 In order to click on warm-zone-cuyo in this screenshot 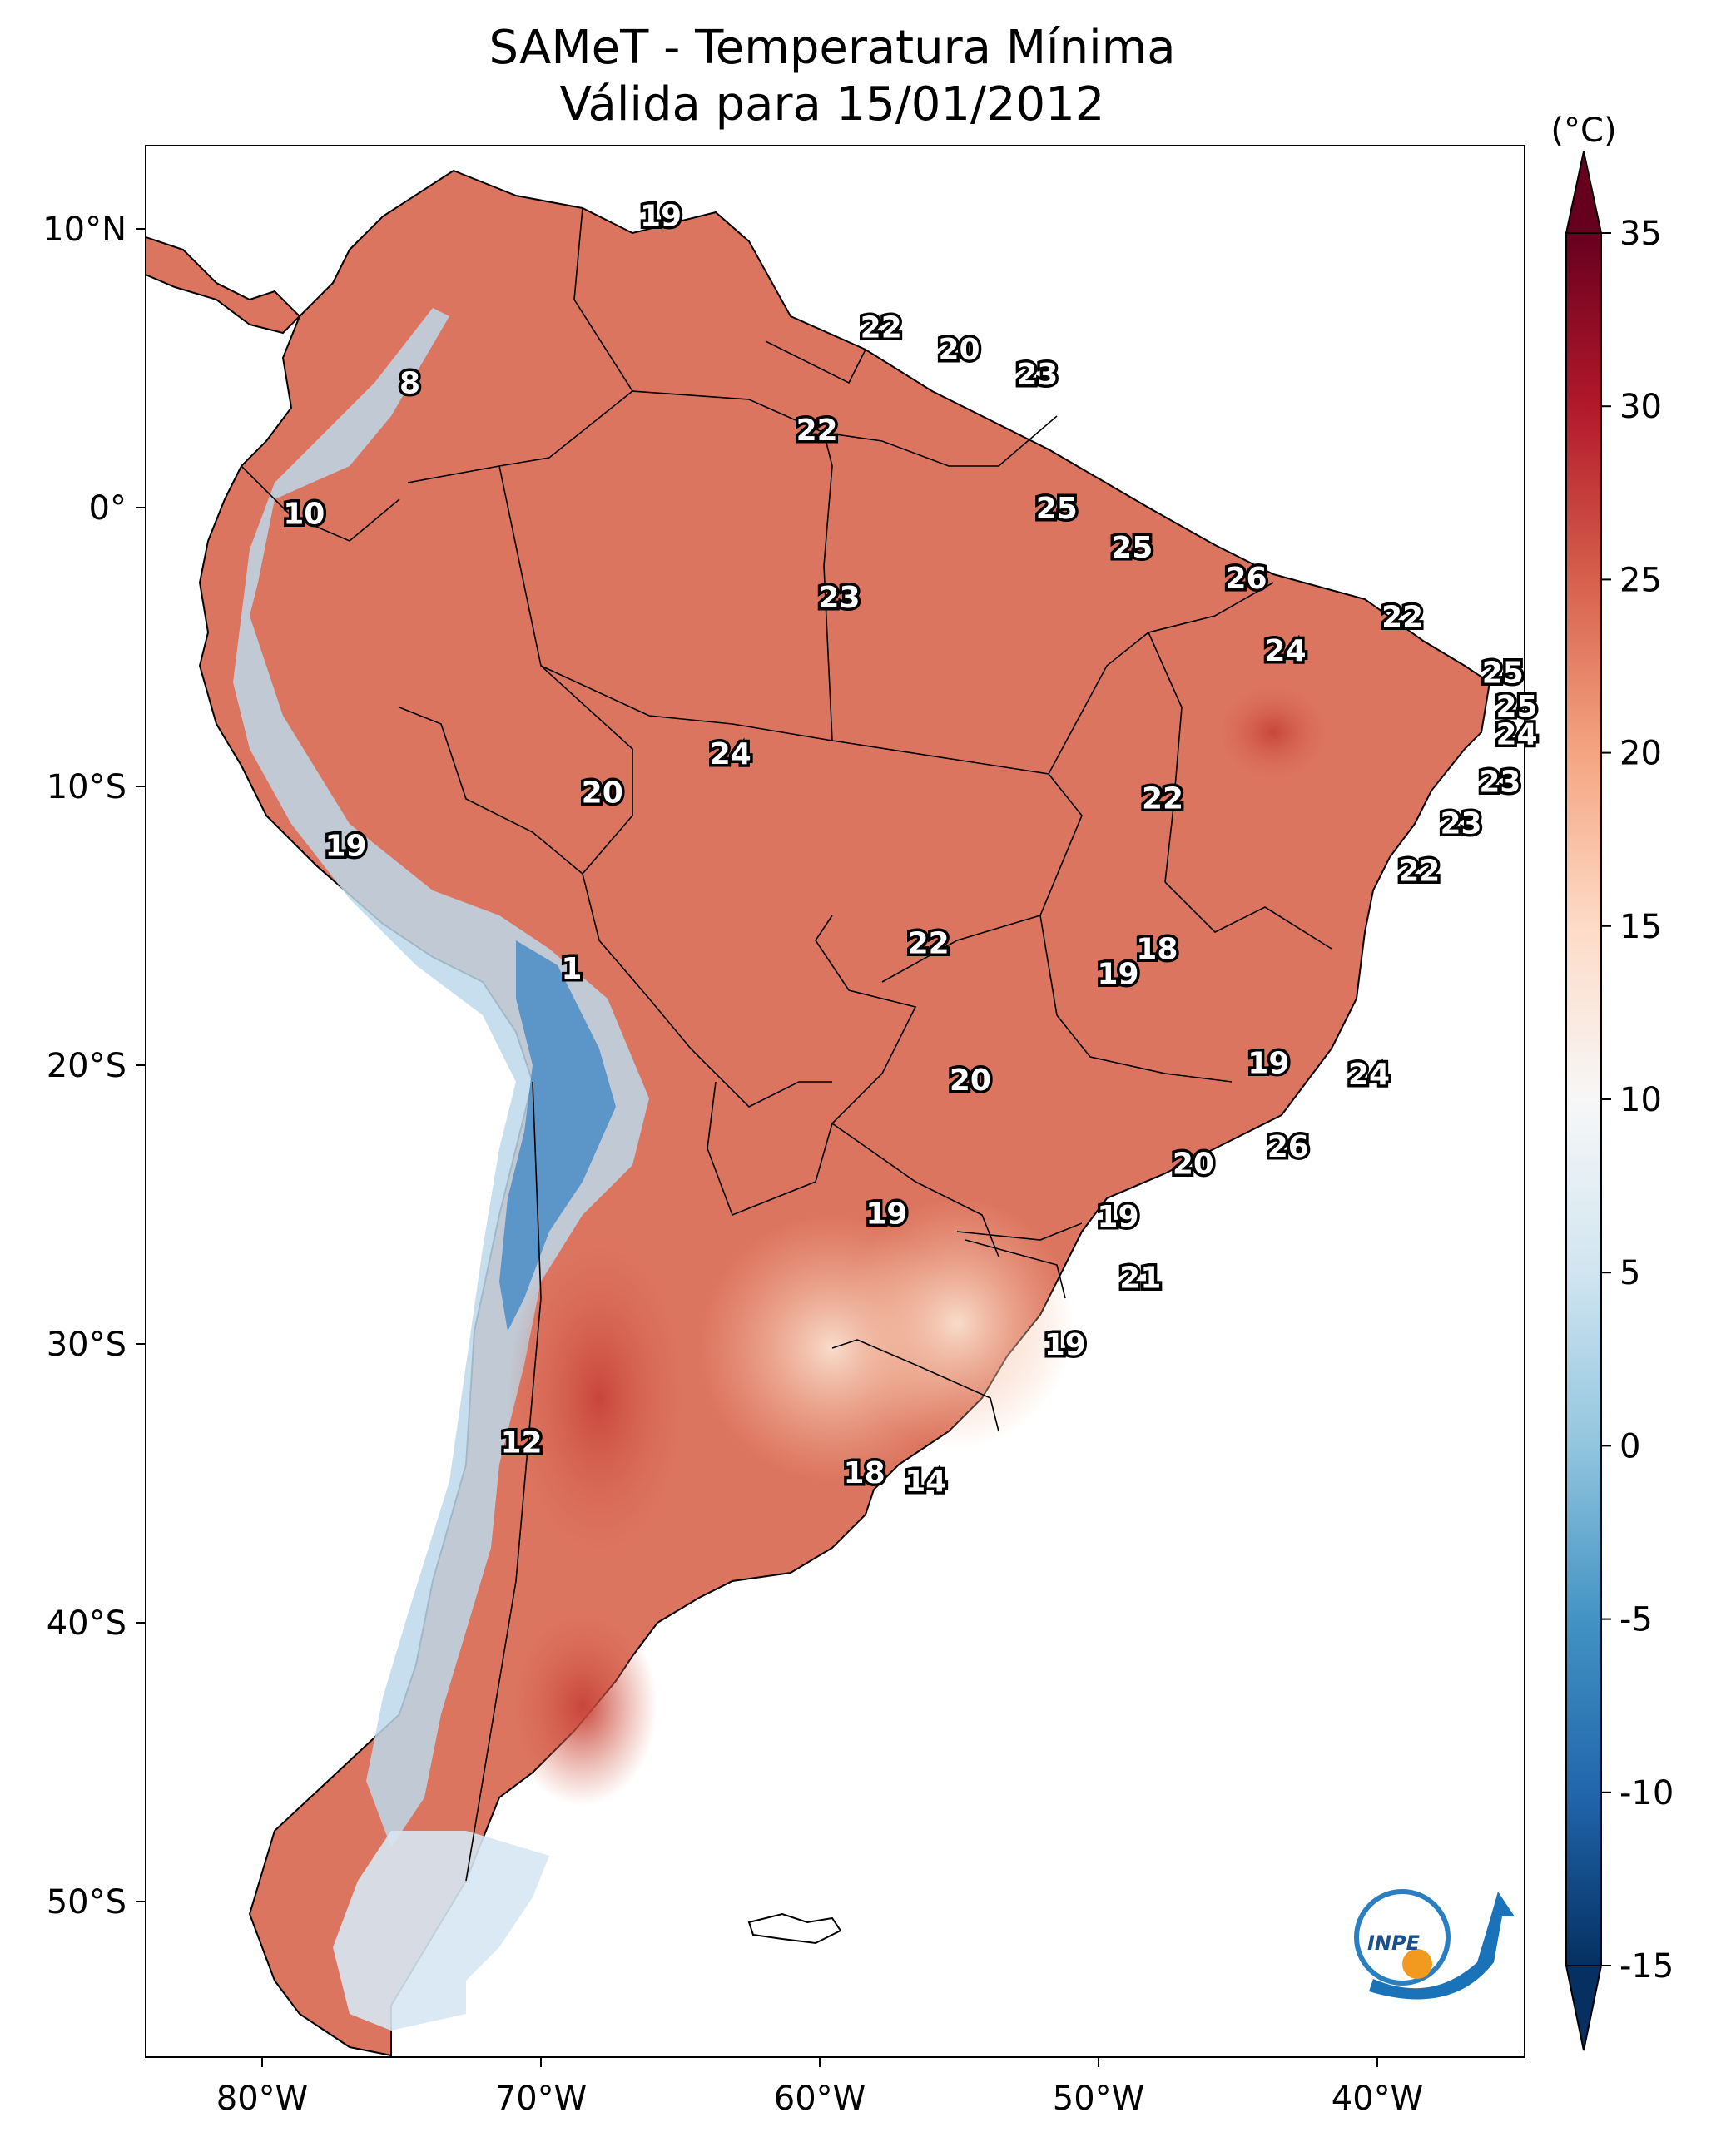, I will do `click(599, 1398)`.